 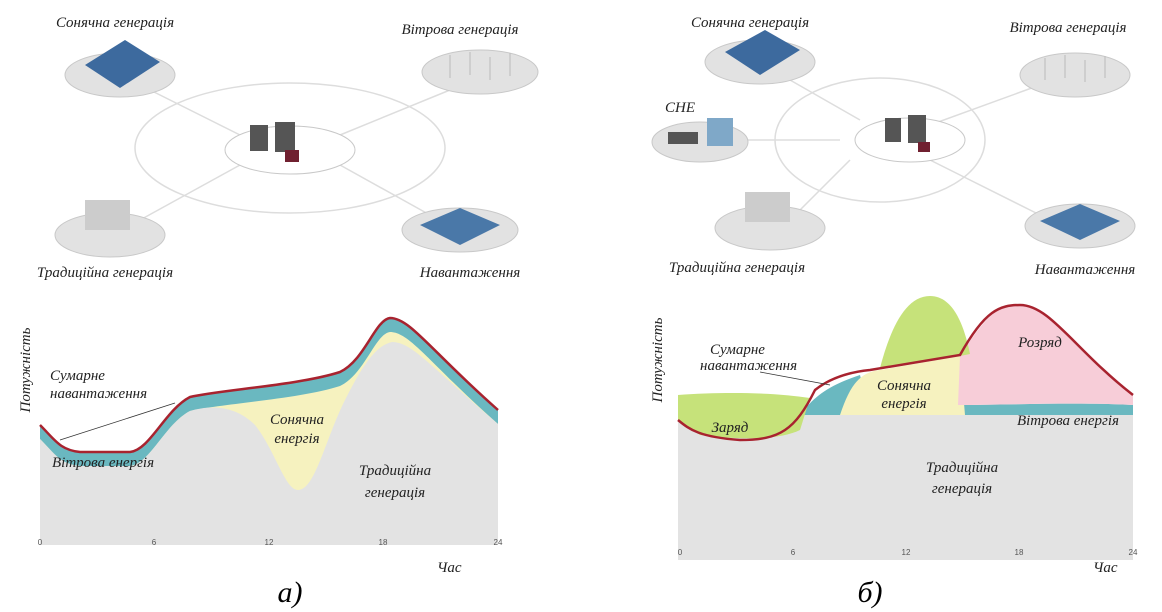 I want to click on charge-area, so click(x=744, y=416).